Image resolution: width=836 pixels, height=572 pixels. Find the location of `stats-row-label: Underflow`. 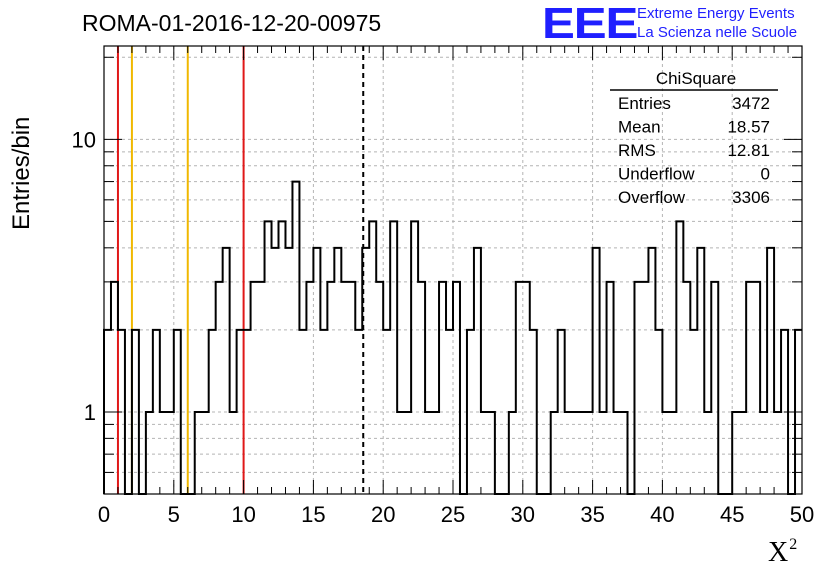

stats-row-label: Underflow is located at coordinates (656, 174).